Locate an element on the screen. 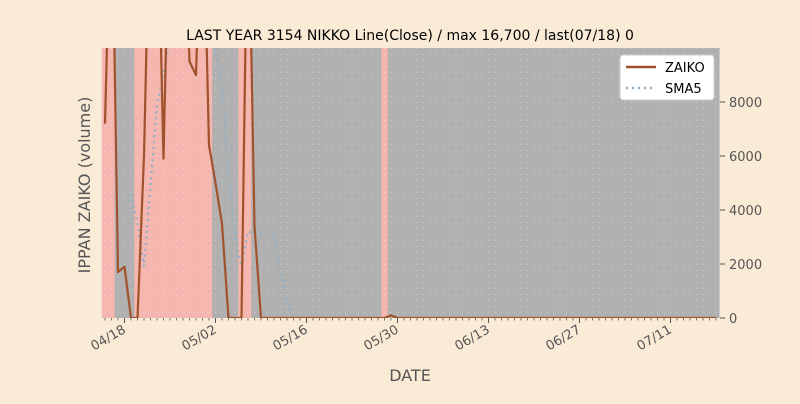  y-tick-label: 8000 is located at coordinates (745, 103).